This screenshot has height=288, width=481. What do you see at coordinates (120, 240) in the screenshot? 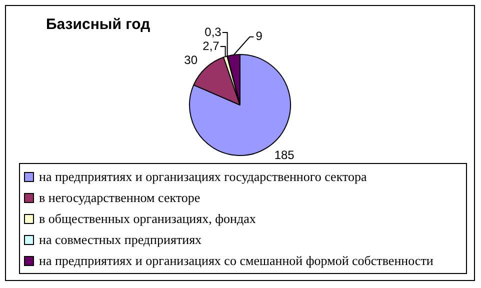
I see `legend-label: на совместных предприятиях` at bounding box center [120, 240].